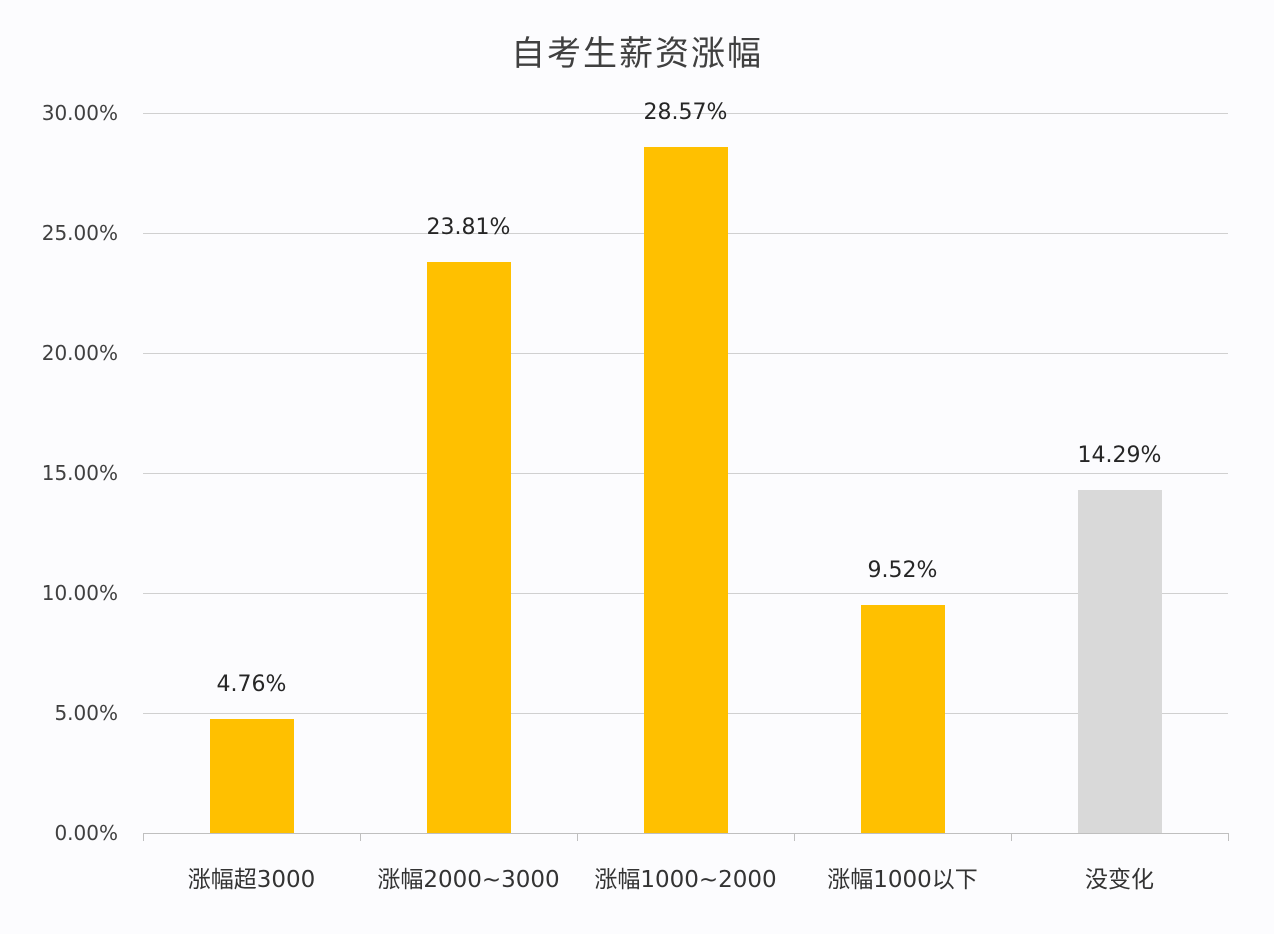  Describe the element at coordinates (79, 353) in the screenshot. I see `y-tick-label: 20.00%` at that location.